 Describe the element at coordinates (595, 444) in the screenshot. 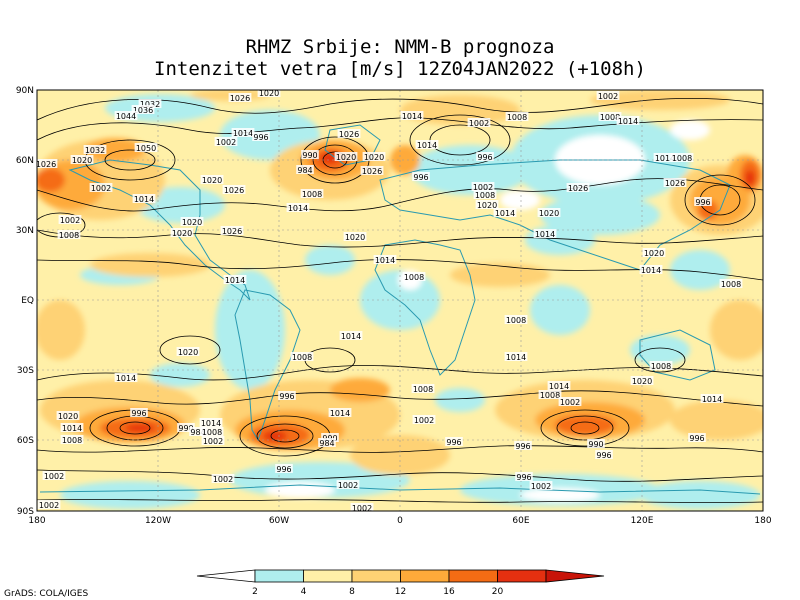

I see `isobar-label: 990` at that location.